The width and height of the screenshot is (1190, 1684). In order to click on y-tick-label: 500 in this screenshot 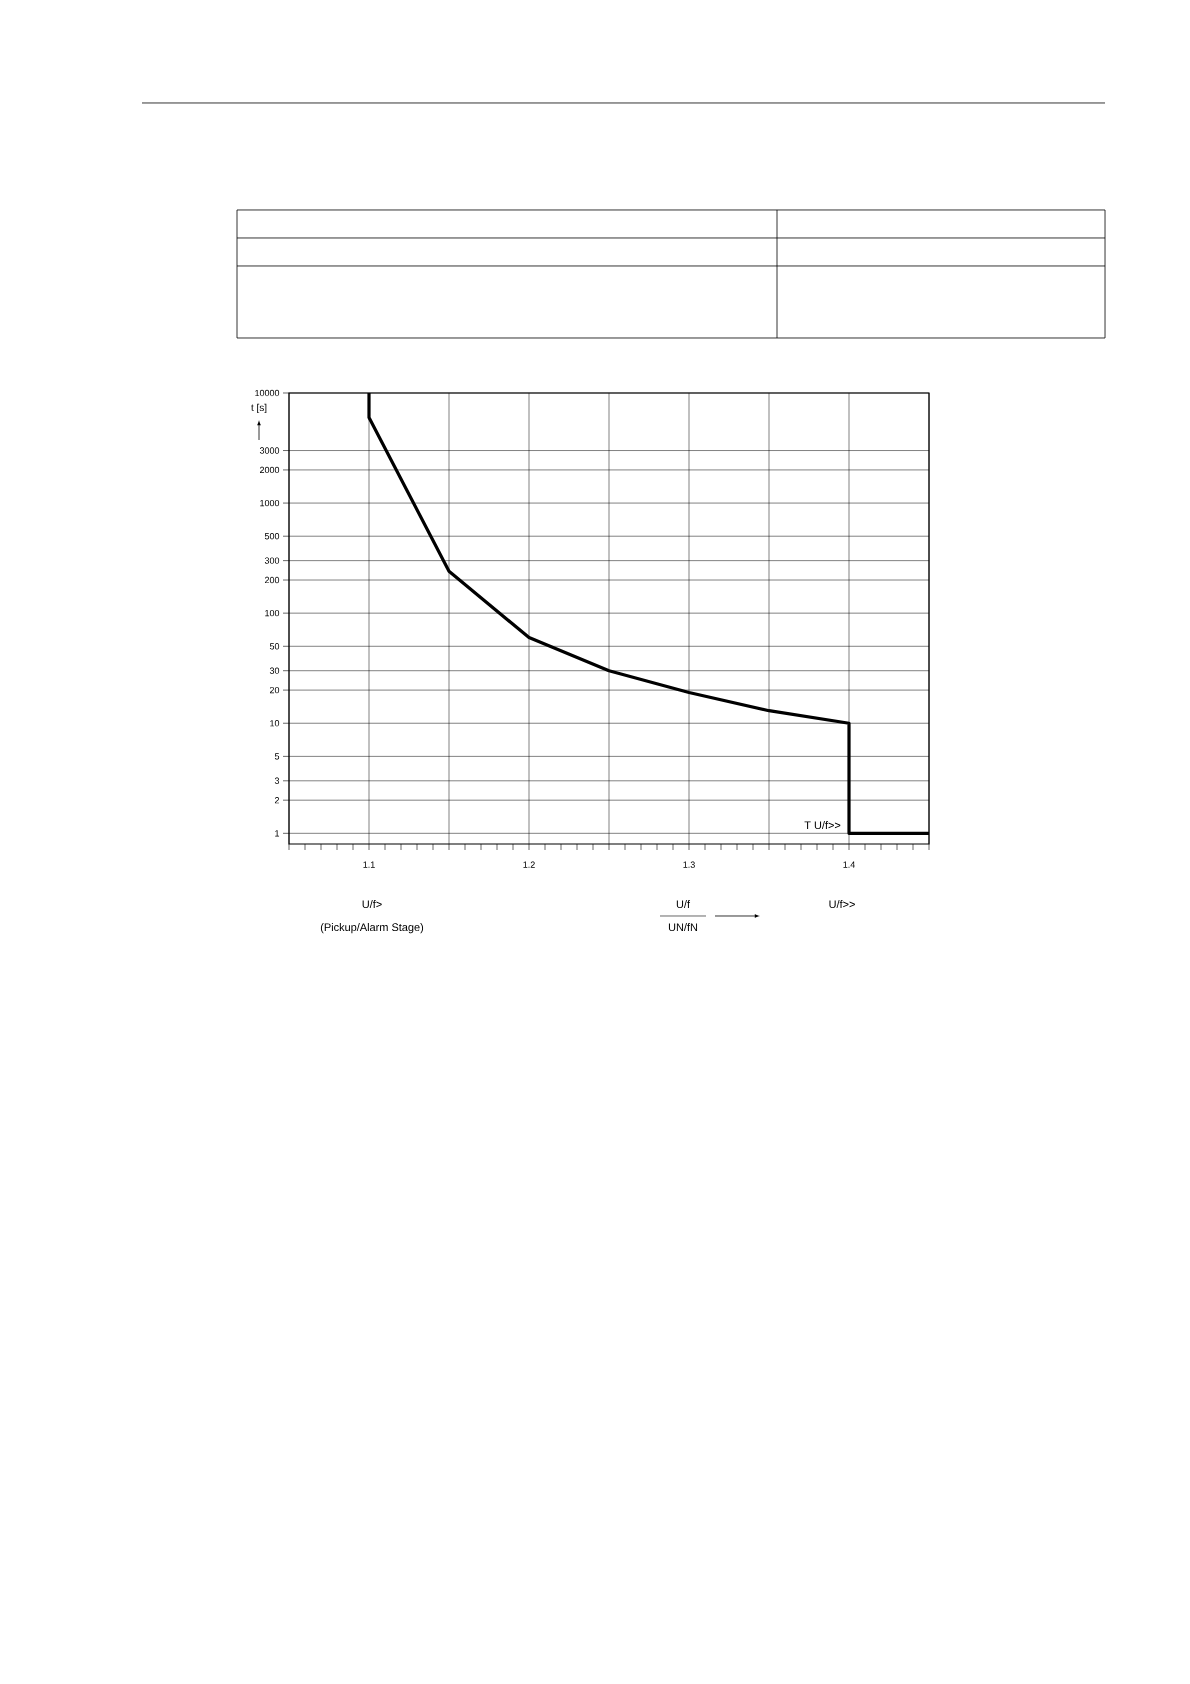, I will do `click(272, 536)`.